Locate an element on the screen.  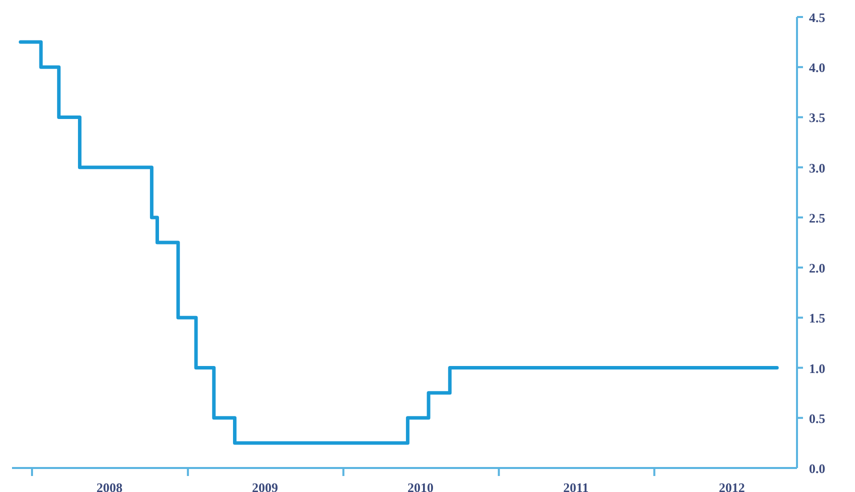
y-tick-label: 4.0 is located at coordinates (817, 68).